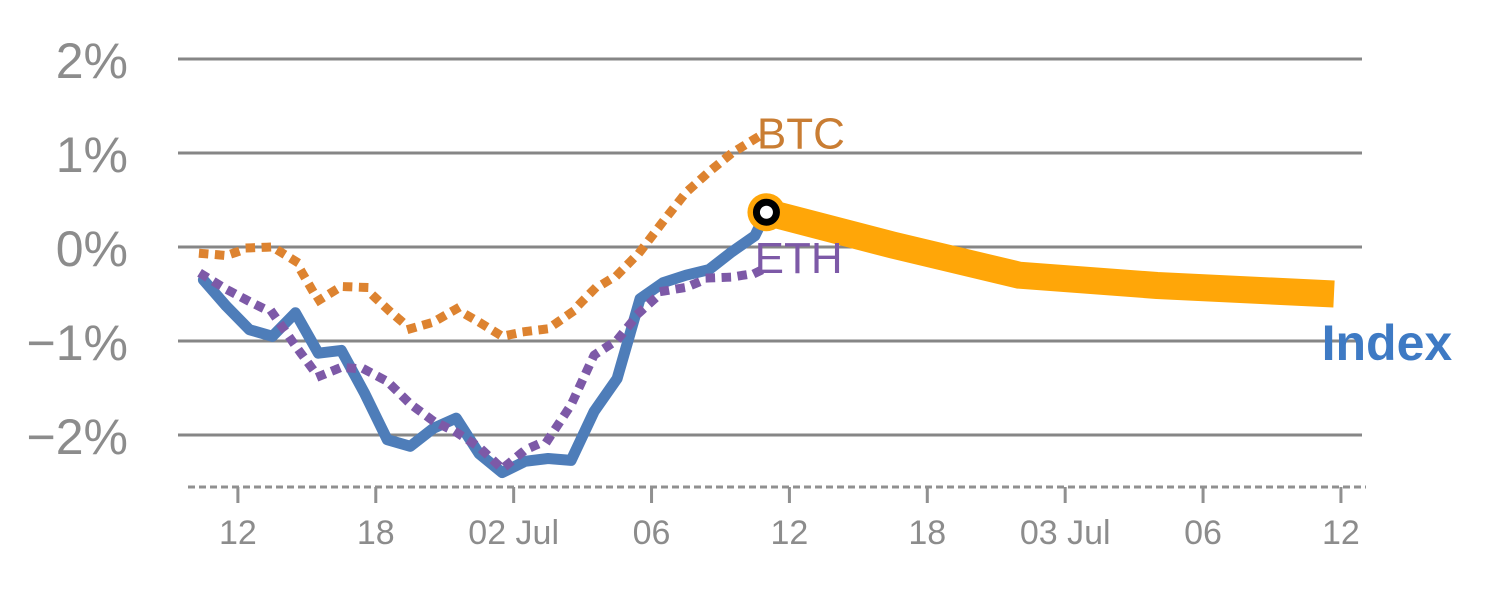 This screenshot has height=600, width=1500. I want to click on series-label-btc: BTC, so click(801, 134).